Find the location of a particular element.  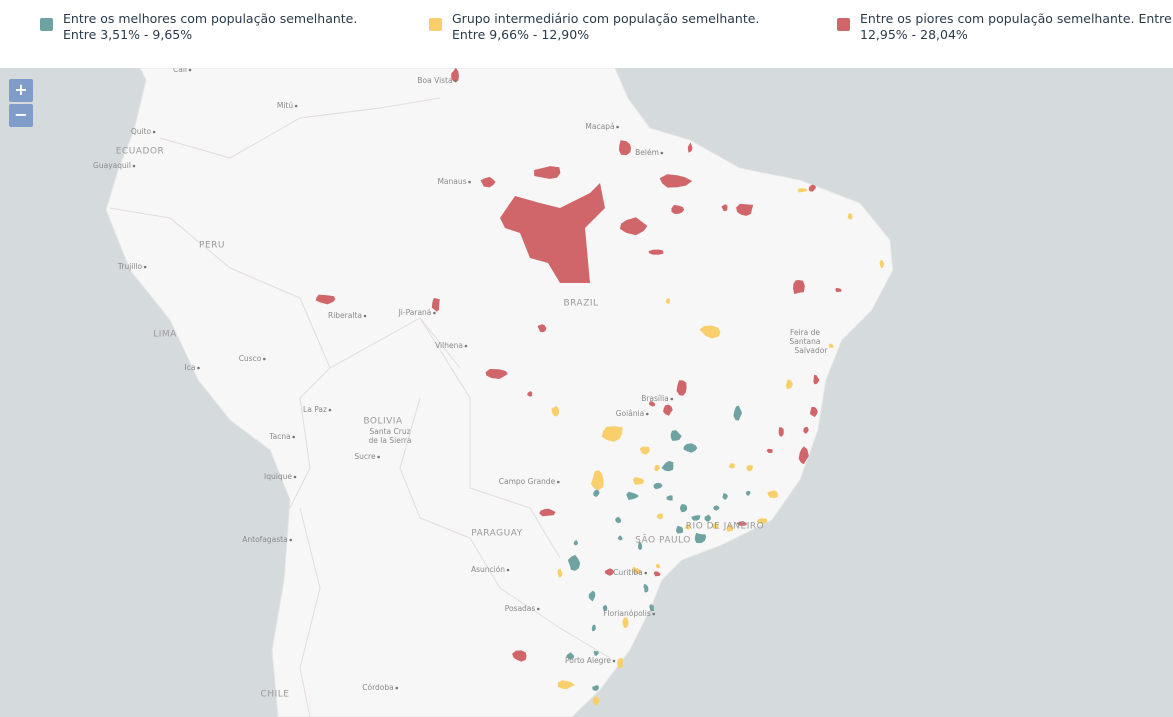

country-label: PARAGUAY is located at coordinates (496, 534).